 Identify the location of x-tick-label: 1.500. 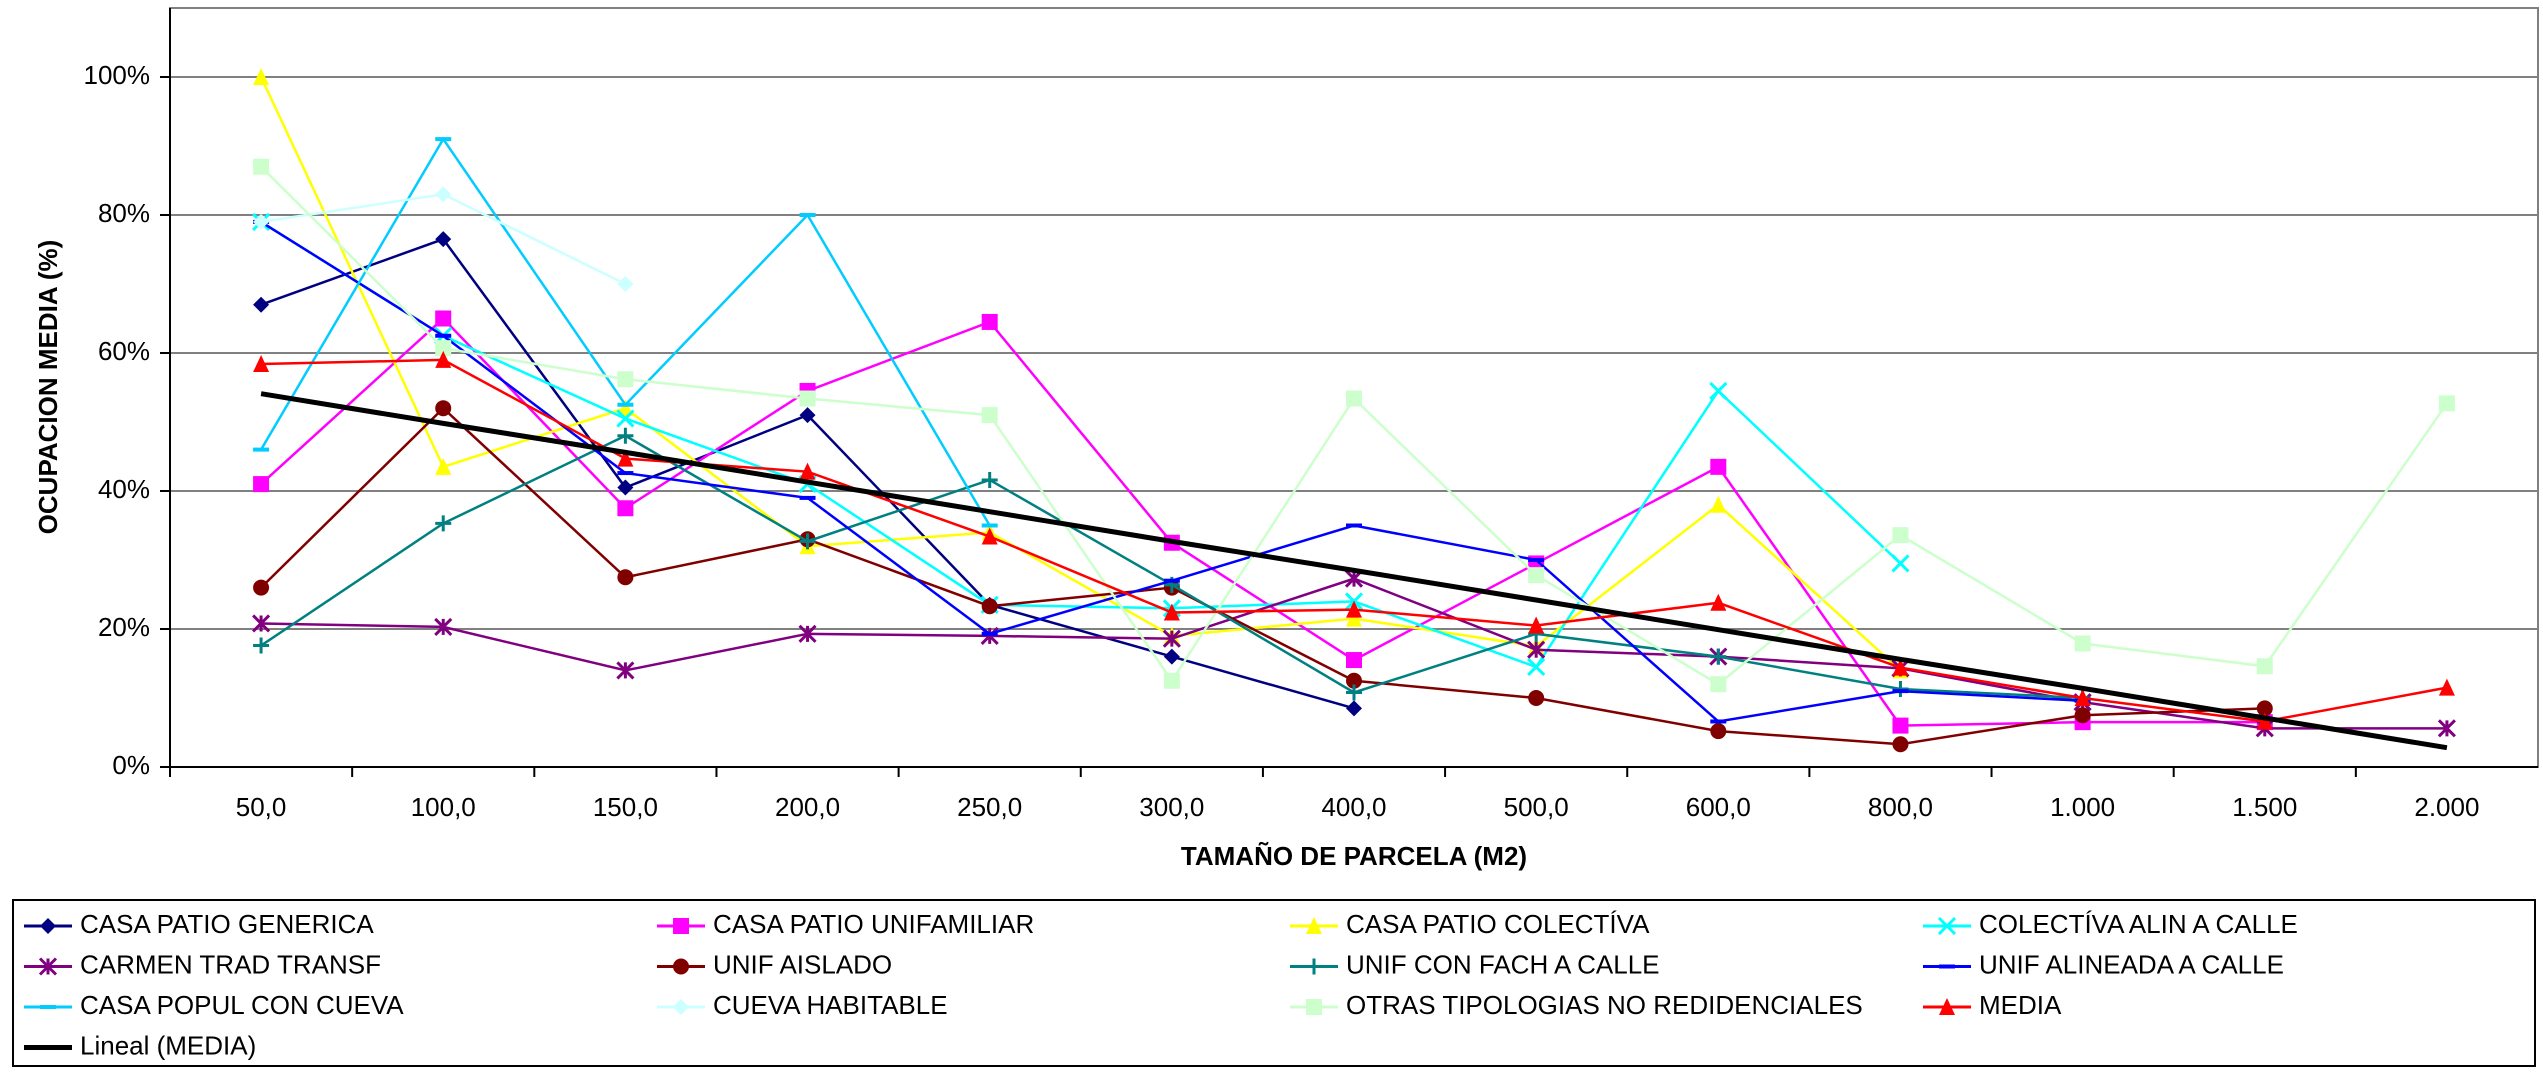
(2264, 807).